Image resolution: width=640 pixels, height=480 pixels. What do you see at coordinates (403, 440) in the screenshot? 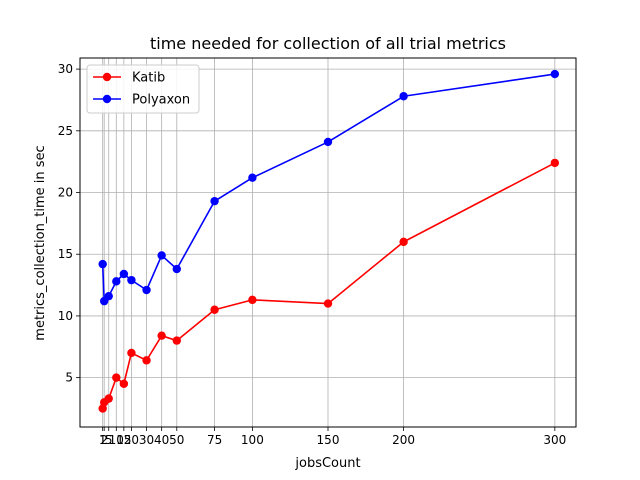
I see `x-tick-label: 200` at bounding box center [403, 440].